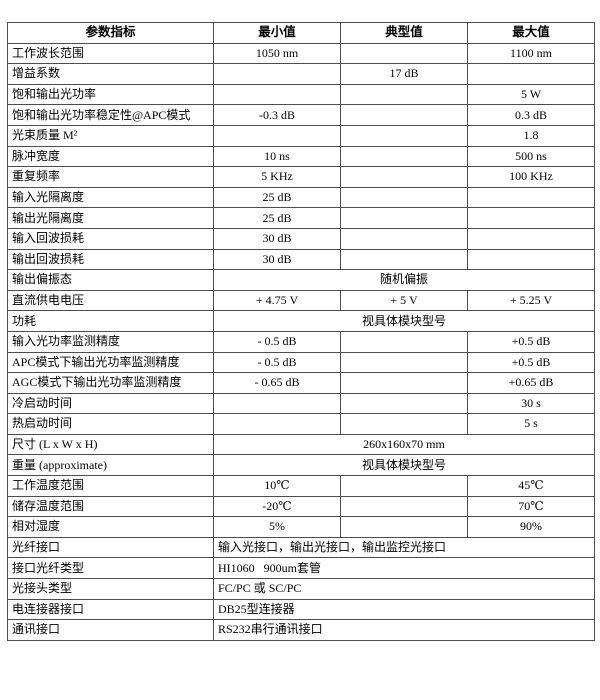 The image size is (600, 700). What do you see at coordinates (110, 177) in the screenshot?
I see `param-label-cell: 重复频率` at bounding box center [110, 177].